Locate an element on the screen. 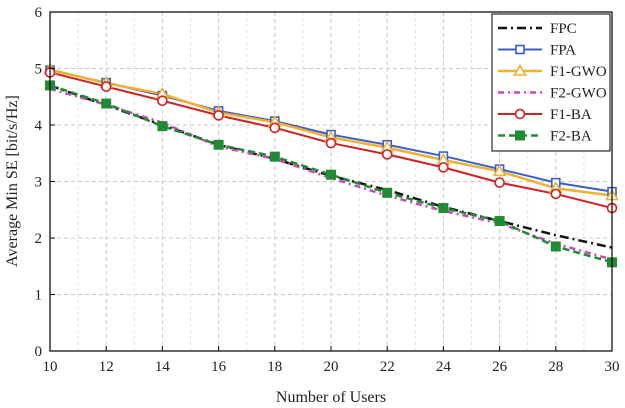 The height and width of the screenshot is (408, 625). x-tick-label: 12 is located at coordinates (106, 367).